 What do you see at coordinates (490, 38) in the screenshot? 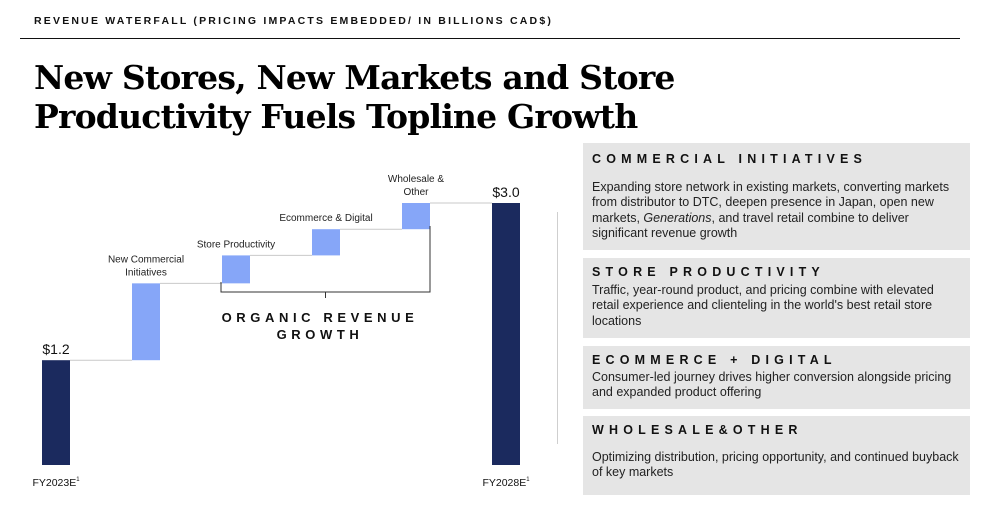
I see `top-divider` at bounding box center [490, 38].